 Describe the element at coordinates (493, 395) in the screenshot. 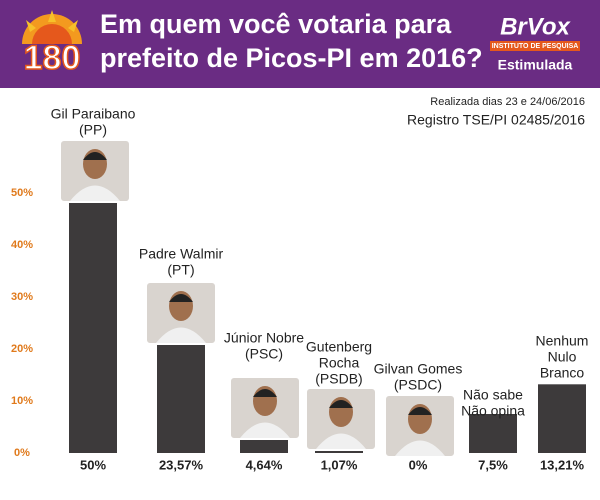

I see `category-label: Não sabe` at that location.